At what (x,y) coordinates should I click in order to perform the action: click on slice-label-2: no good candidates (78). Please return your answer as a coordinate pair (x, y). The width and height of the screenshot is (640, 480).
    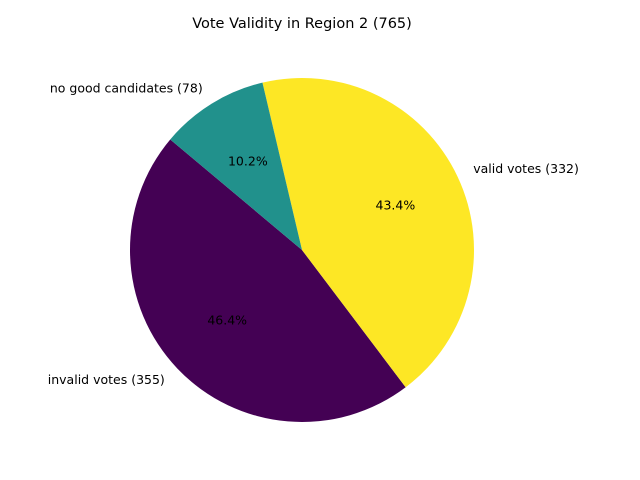
    Looking at the image, I should click on (126, 87).